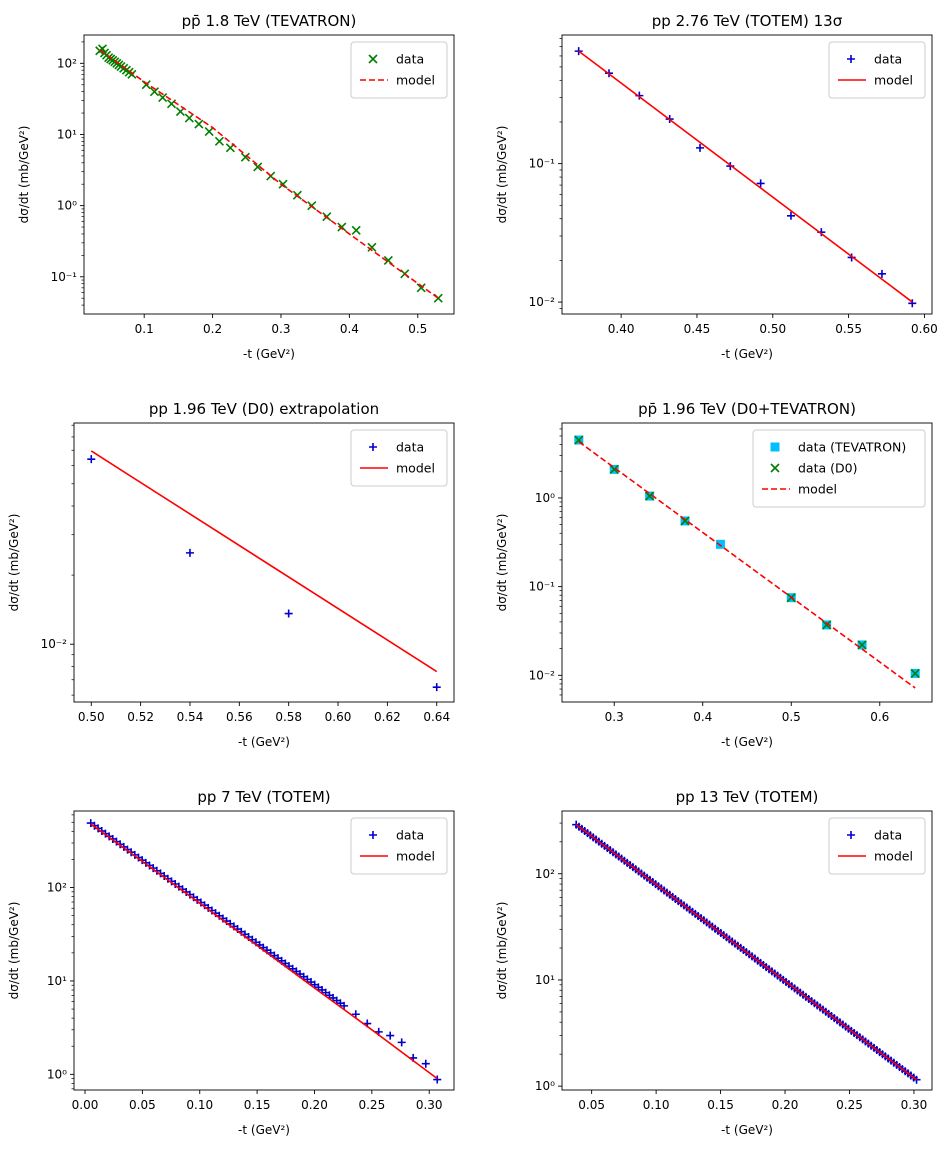 The image size is (950, 1150). I want to click on chart-title: pp 2.76 TeV (TOTEM) 13σ, so click(747, 21).